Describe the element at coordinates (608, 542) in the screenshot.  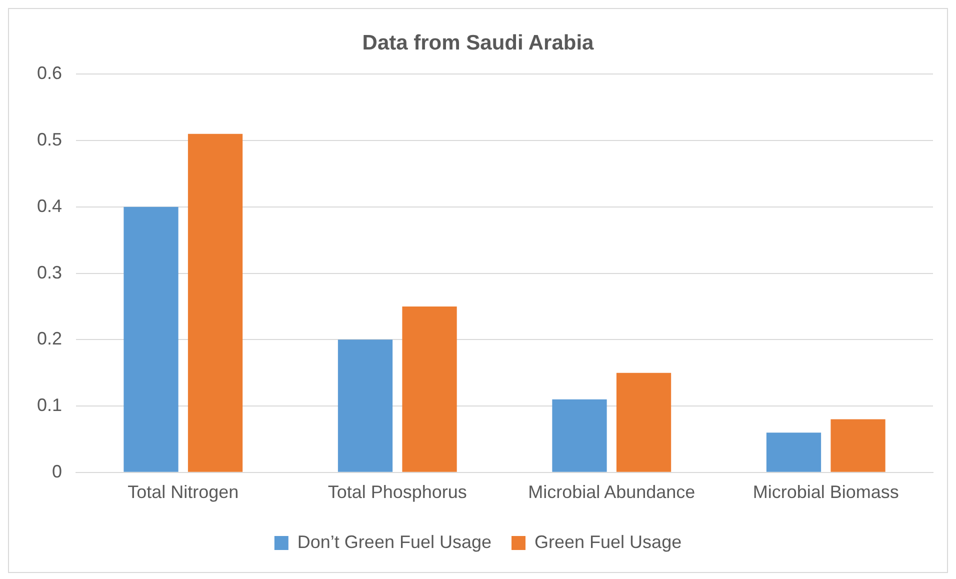
I see `legend-label: Green Fuel Usage` at that location.